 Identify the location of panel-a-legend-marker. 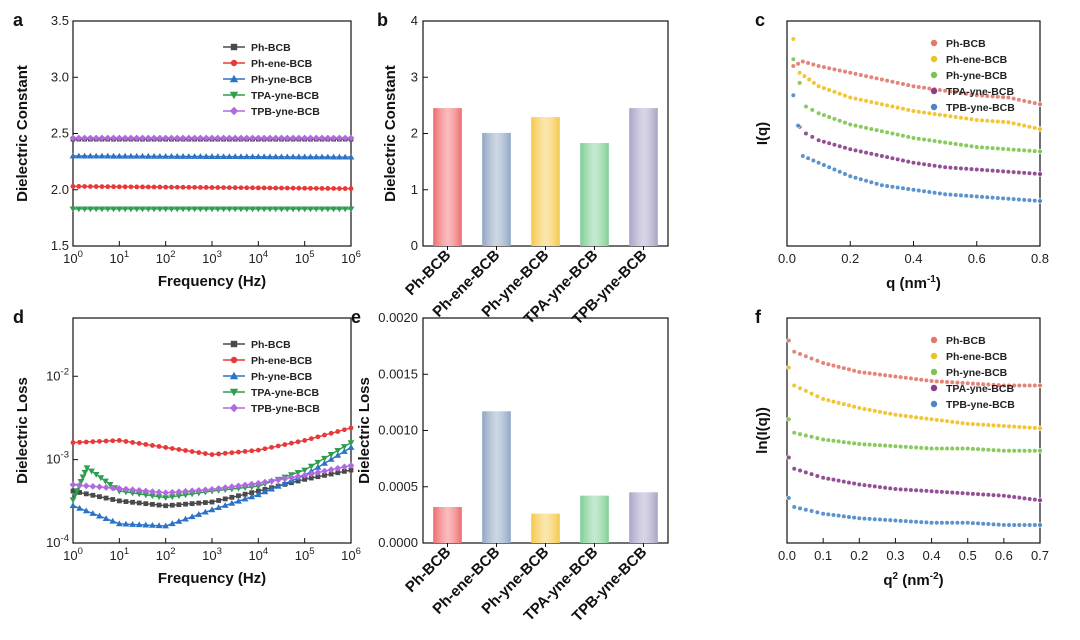
(234, 78).